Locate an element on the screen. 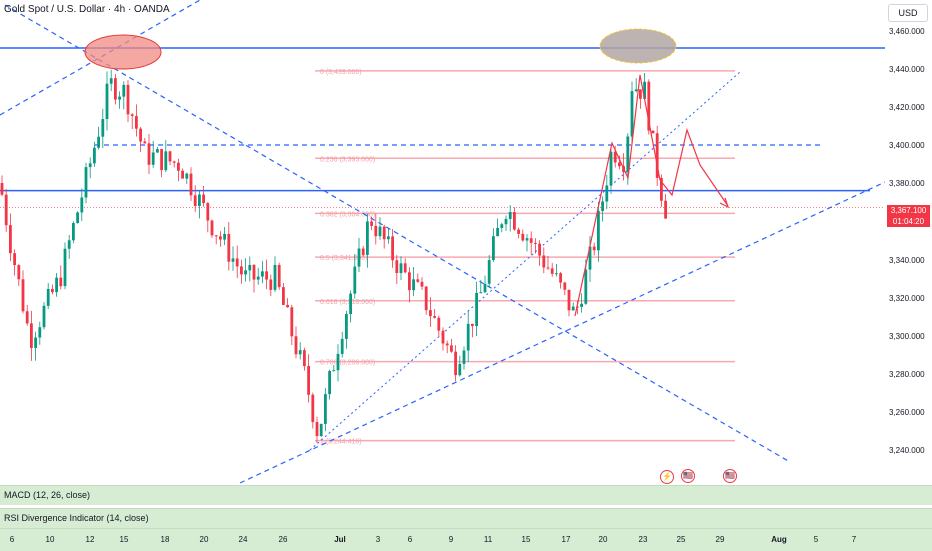 This screenshot has height=551, width=932. time-axis-label: 12 is located at coordinates (90, 539).